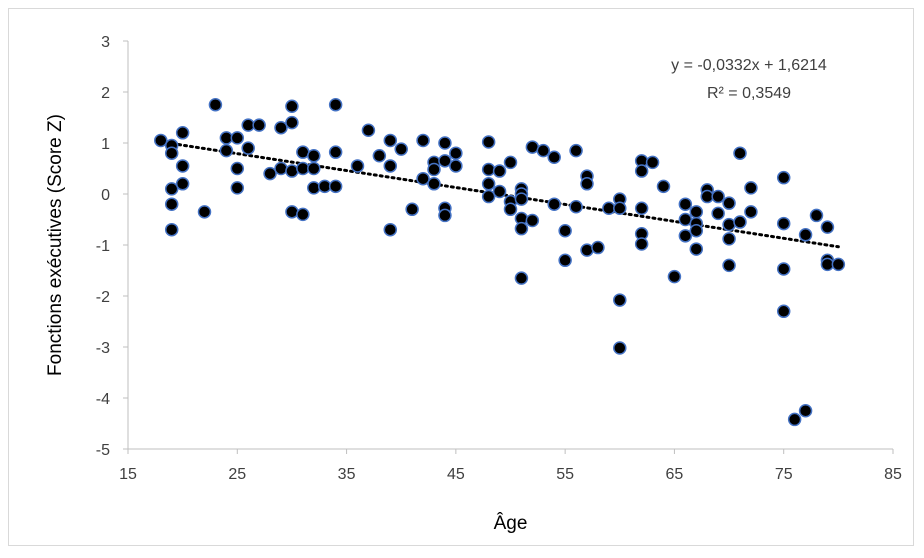 This screenshot has width=924, height=558. What do you see at coordinates (103, 450) in the screenshot?
I see `y-tick-label: -5` at bounding box center [103, 450].